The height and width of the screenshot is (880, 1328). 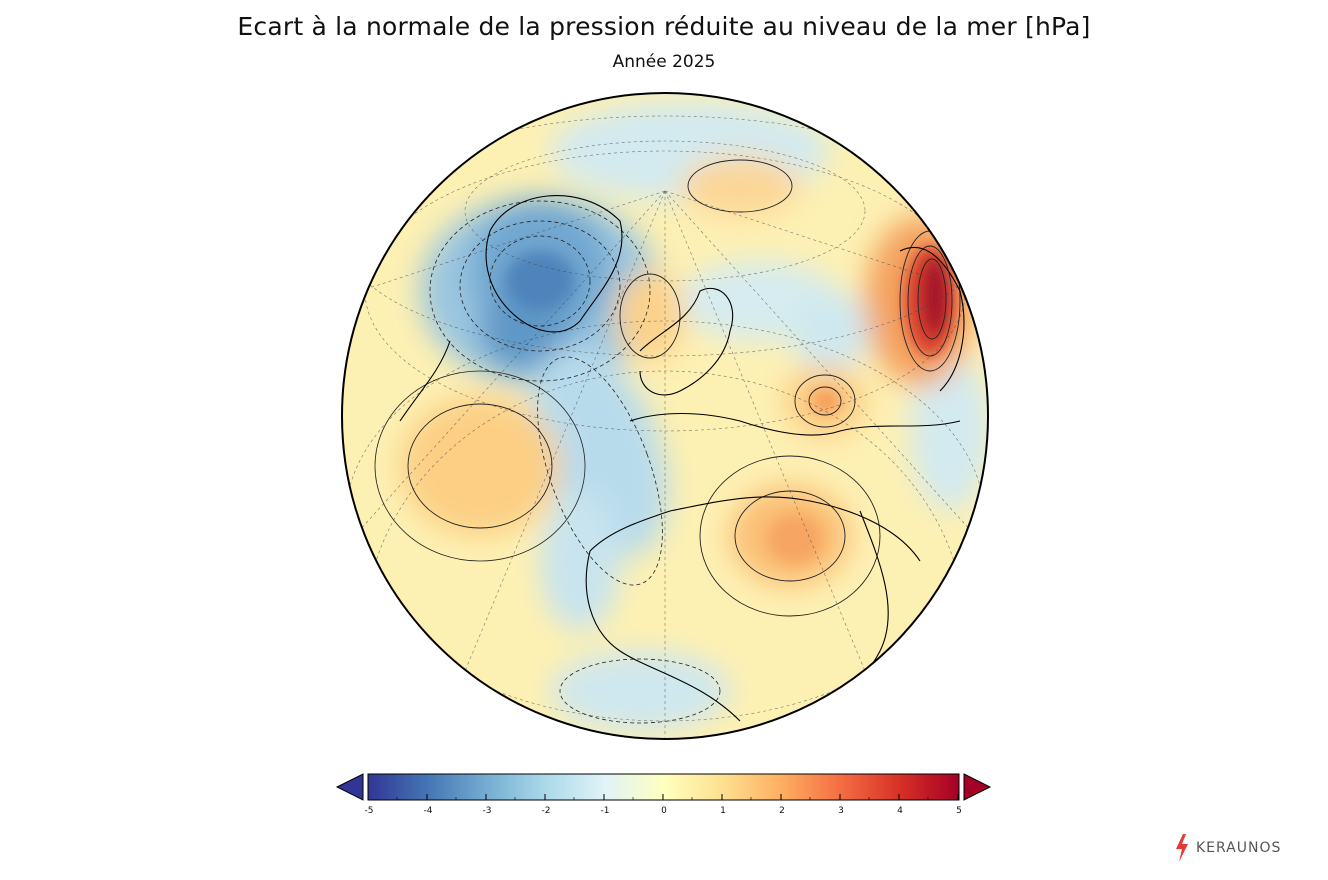 What do you see at coordinates (782, 811) in the screenshot?
I see `tick-label: 2` at bounding box center [782, 811].